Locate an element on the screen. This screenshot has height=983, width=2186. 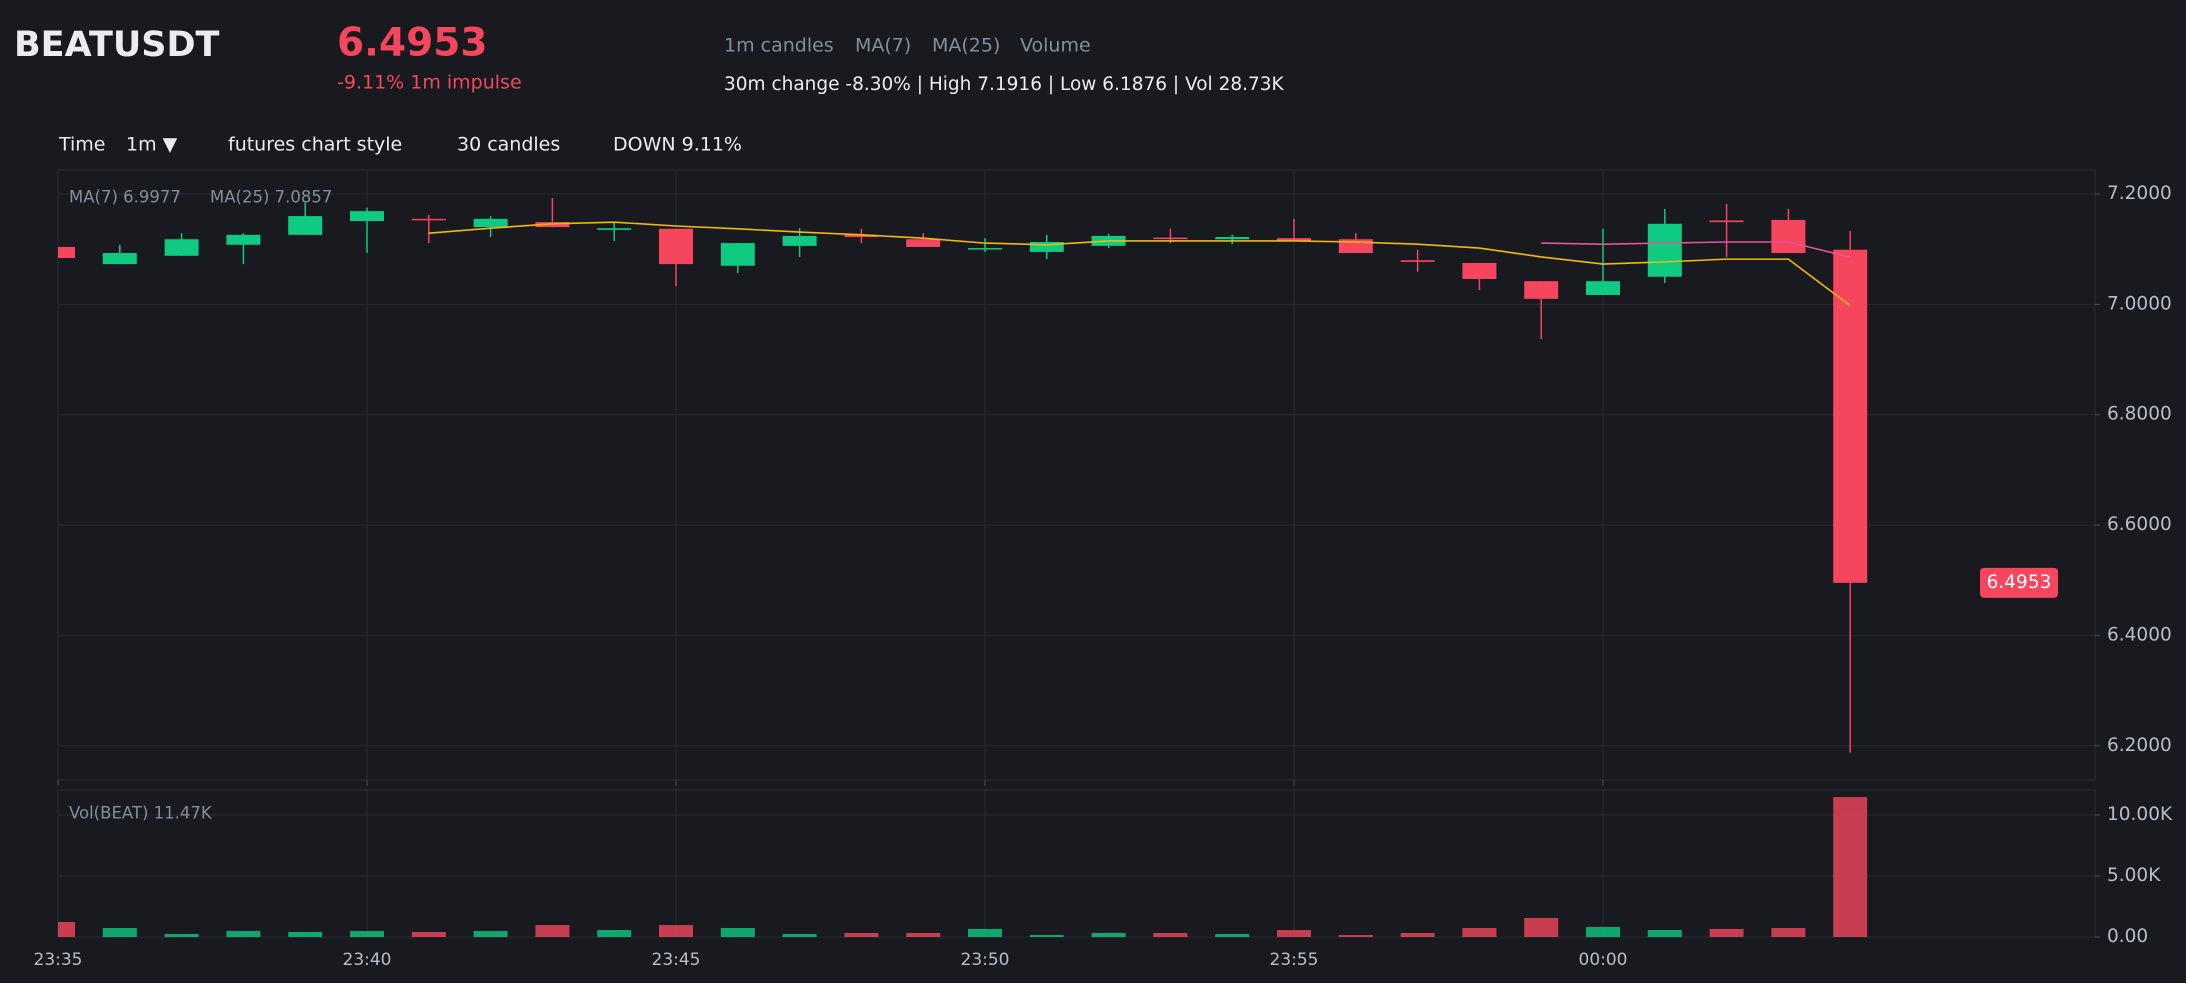
time-label: Time is located at coordinates (82, 145).